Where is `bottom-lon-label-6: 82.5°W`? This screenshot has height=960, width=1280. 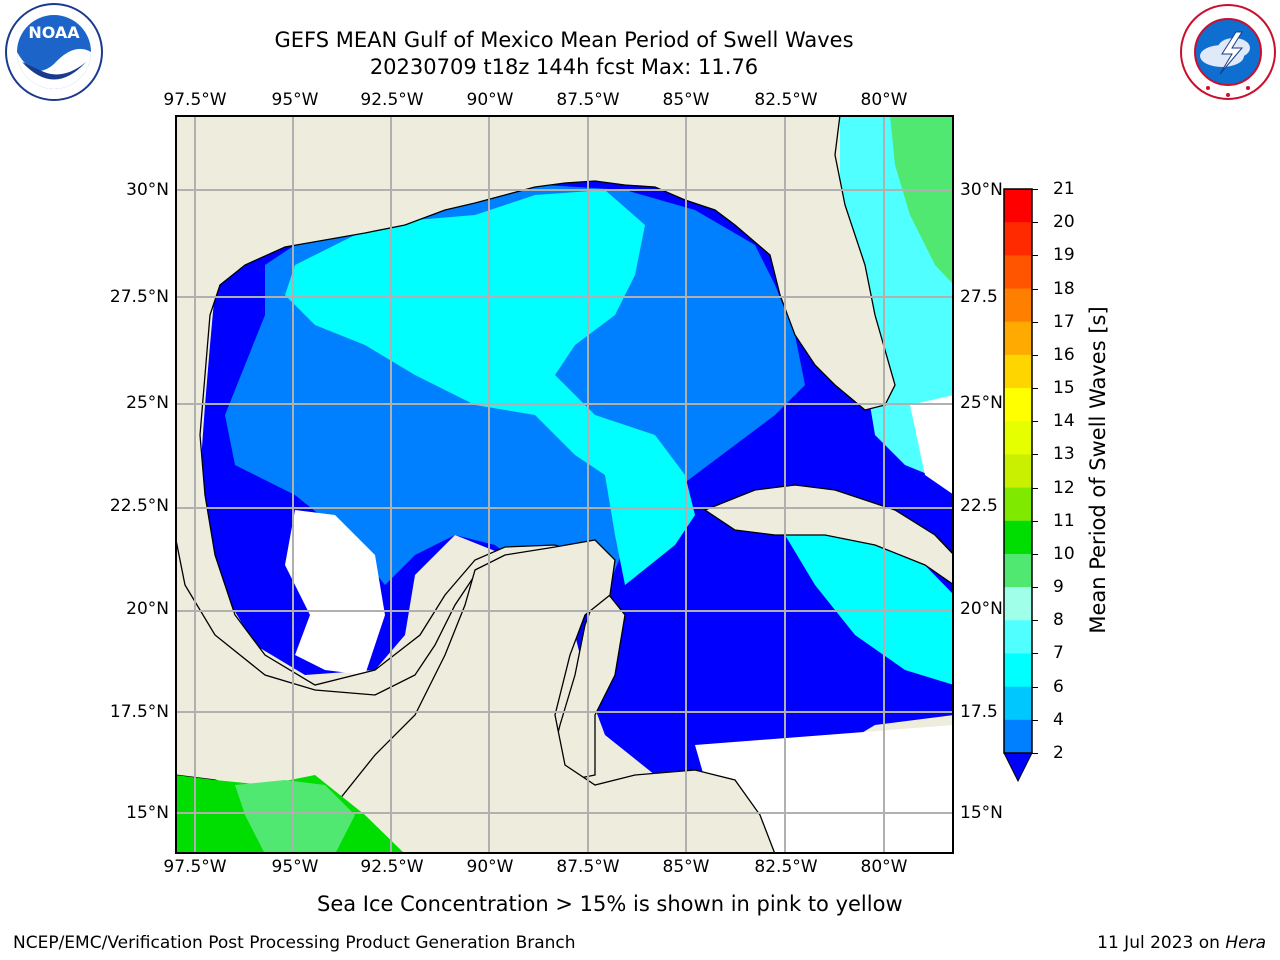 bottom-lon-label-6: 82.5°W is located at coordinates (786, 867).